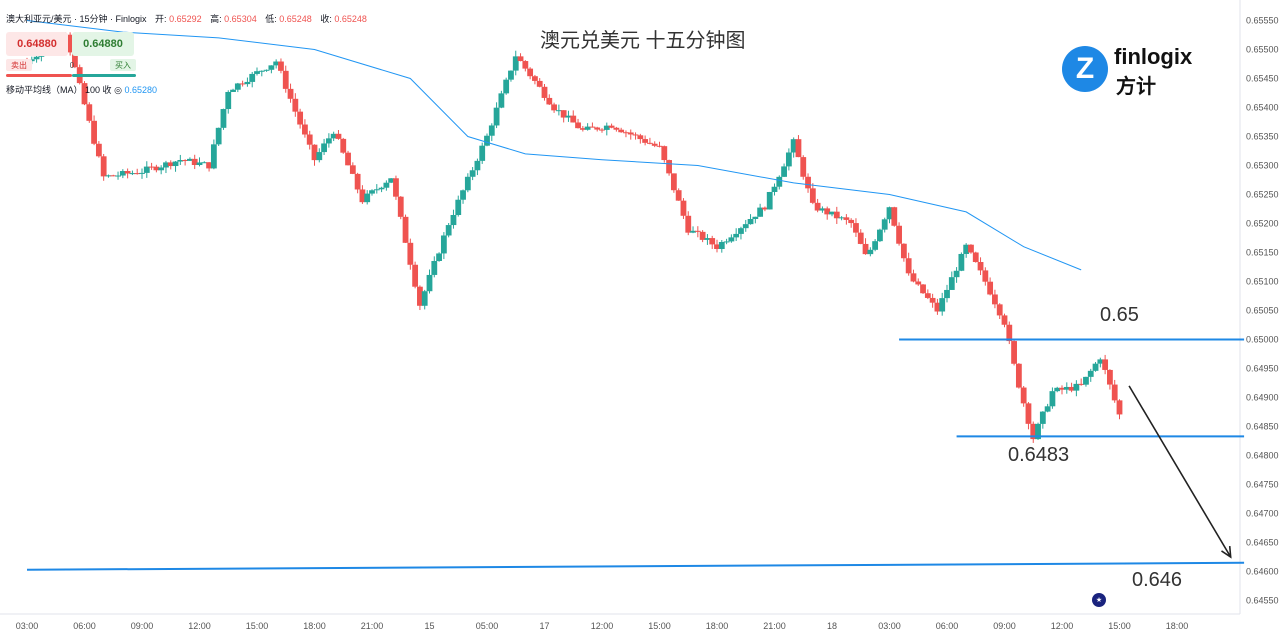 The image size is (1280, 635). I want to click on logo-brand: finlogix, so click(1153, 56).